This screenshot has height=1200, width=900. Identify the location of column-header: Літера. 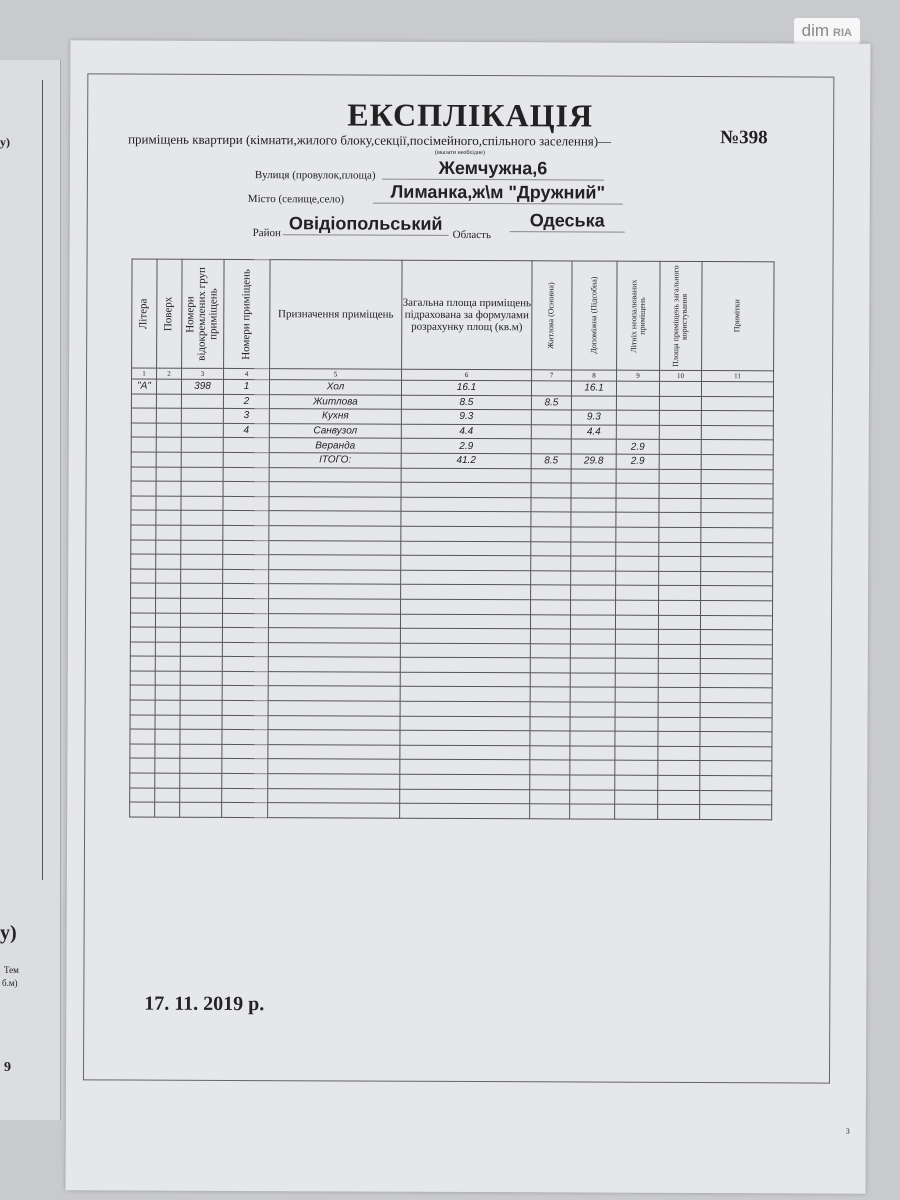
(144, 314).